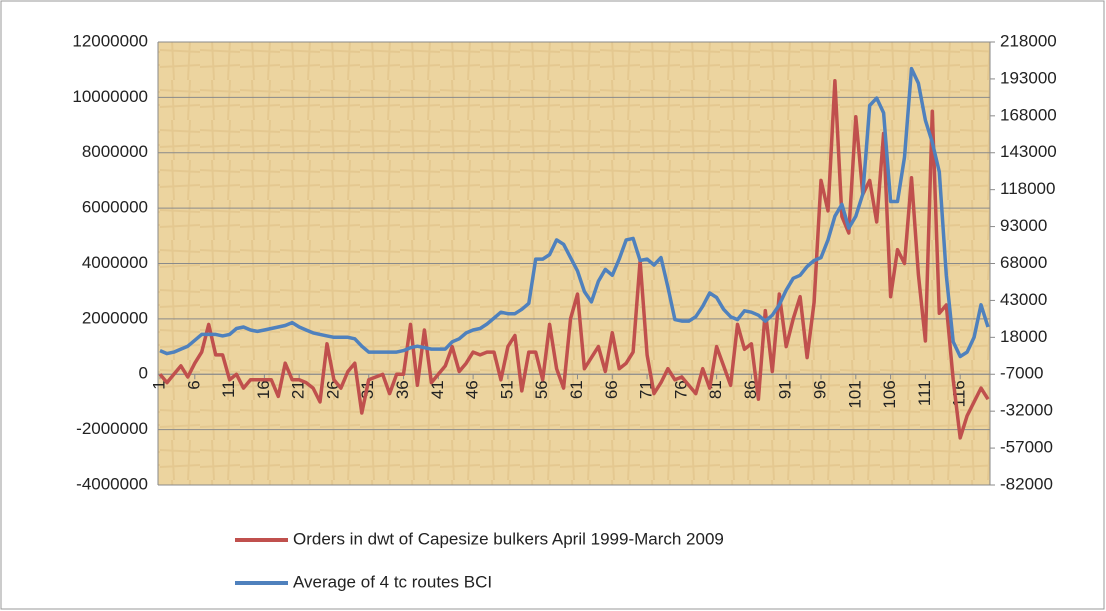 This screenshot has width=1106, height=611. I want to click on y2-tick-label: 68000, so click(1023, 262).